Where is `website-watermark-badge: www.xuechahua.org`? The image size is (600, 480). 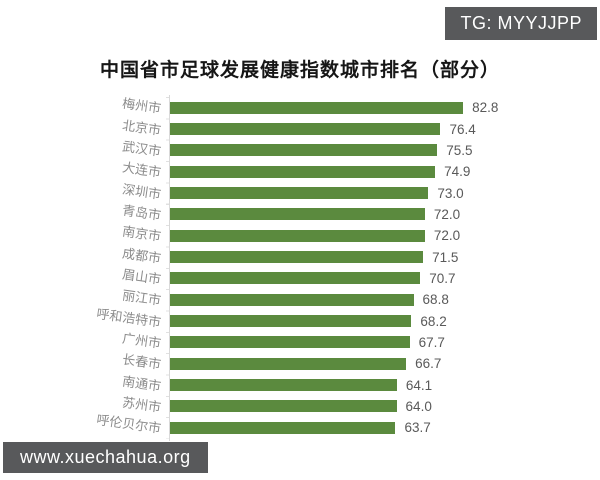 website-watermark-badge: www.xuechahua.org is located at coordinates (105, 457).